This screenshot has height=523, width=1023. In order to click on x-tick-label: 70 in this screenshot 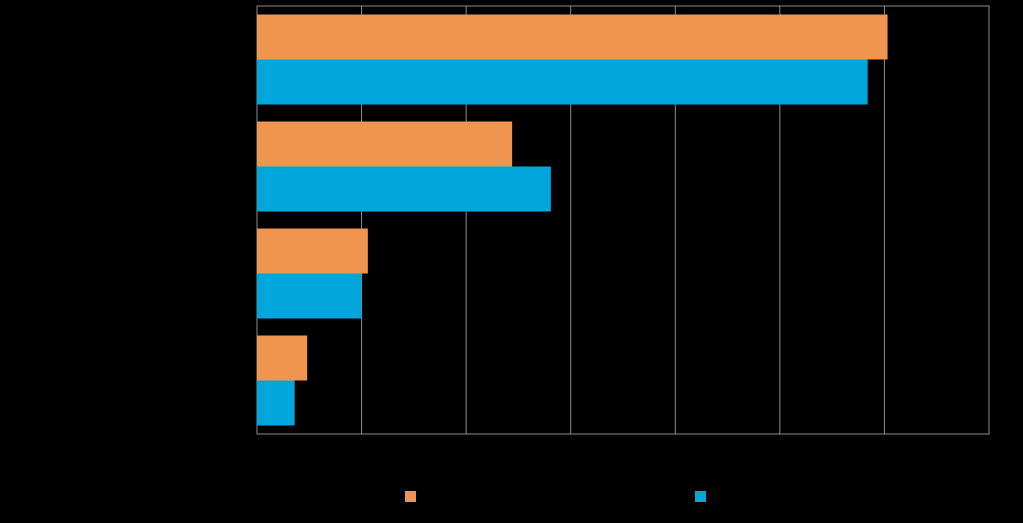, I will do `click(989, 447)`.